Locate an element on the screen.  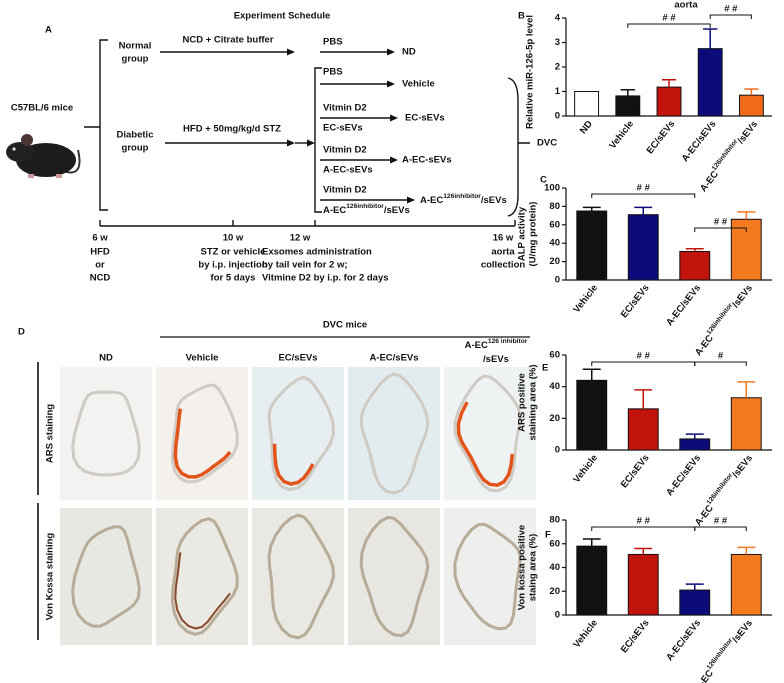
column-header: /sEVs is located at coordinates (496, 359).